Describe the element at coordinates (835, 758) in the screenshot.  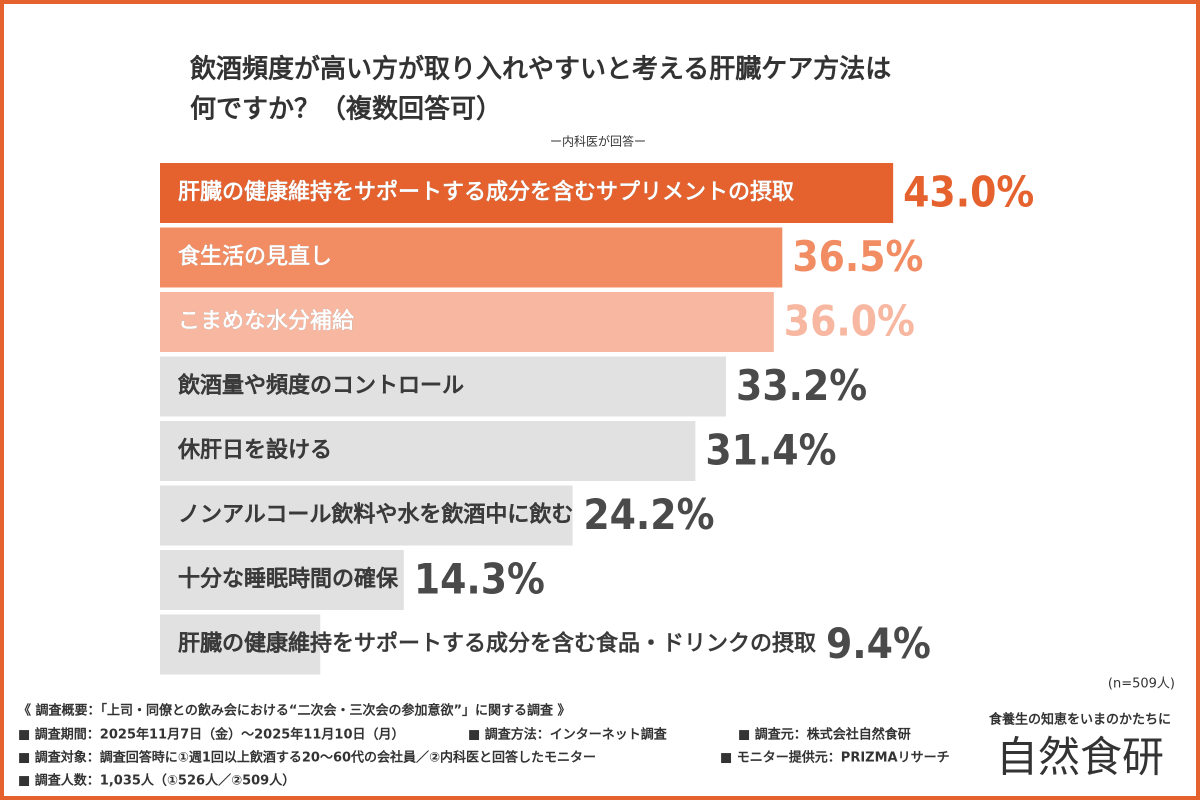
I see `survey-item: ■ モニター提供元：PRIZMAリサーチ` at that location.